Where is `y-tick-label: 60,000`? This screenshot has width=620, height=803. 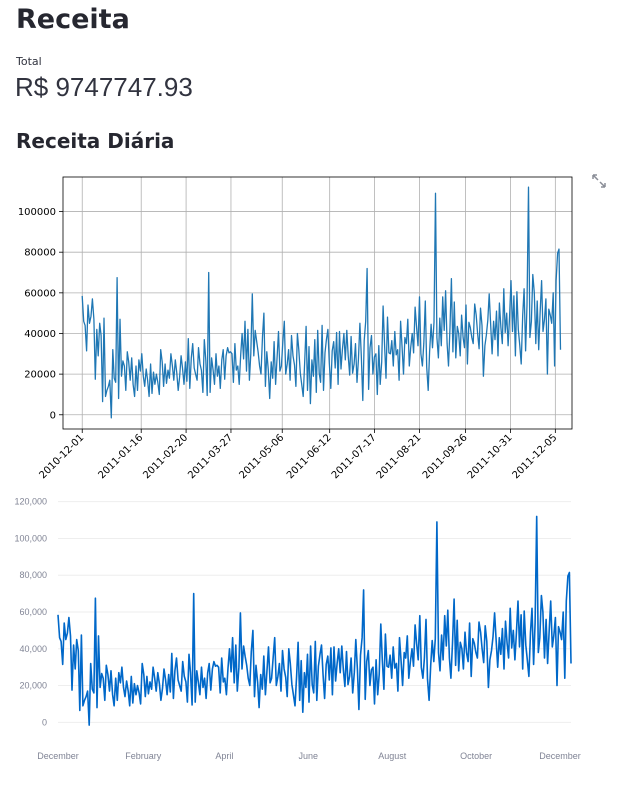 y-tick-label: 60,000 is located at coordinates (33, 612).